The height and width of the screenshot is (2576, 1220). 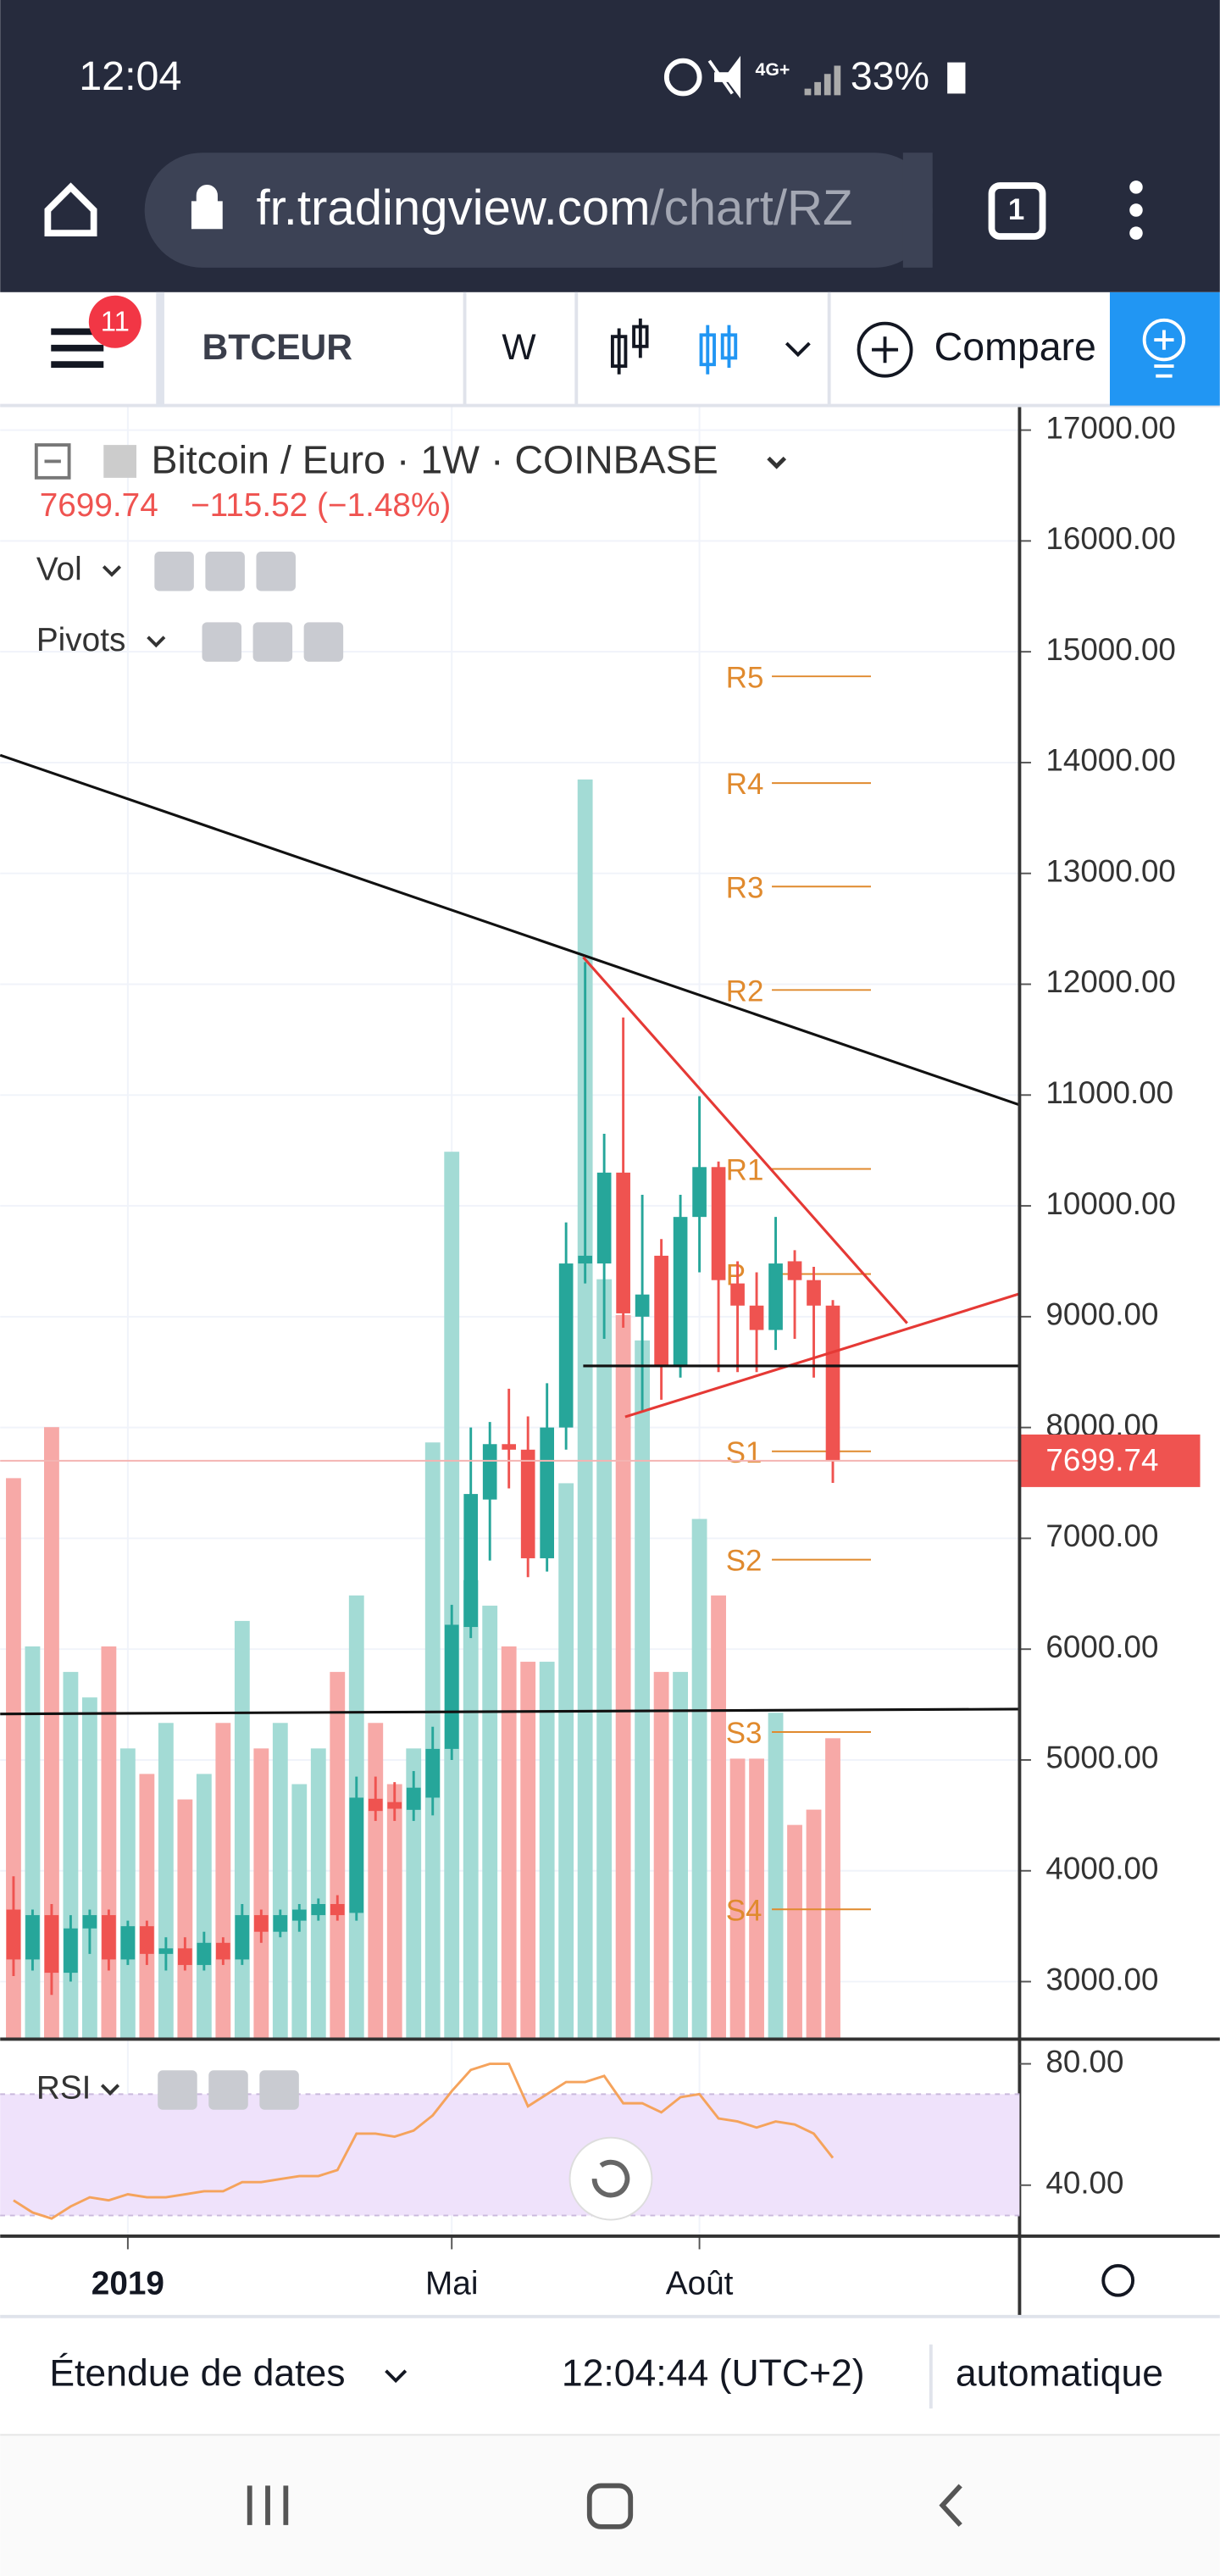 I want to click on last-price-header: 7699.74, so click(x=99, y=505).